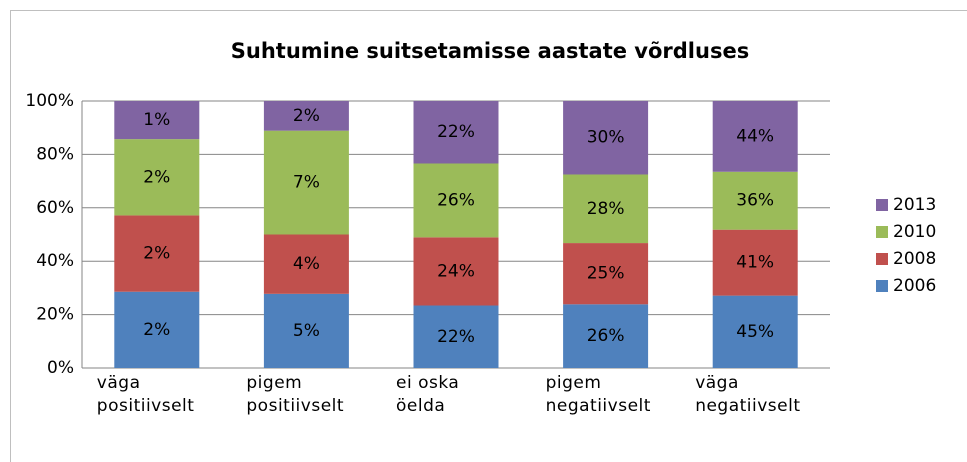 The image size is (967, 462). I want to click on y-tick-label: 0%, so click(60, 368).